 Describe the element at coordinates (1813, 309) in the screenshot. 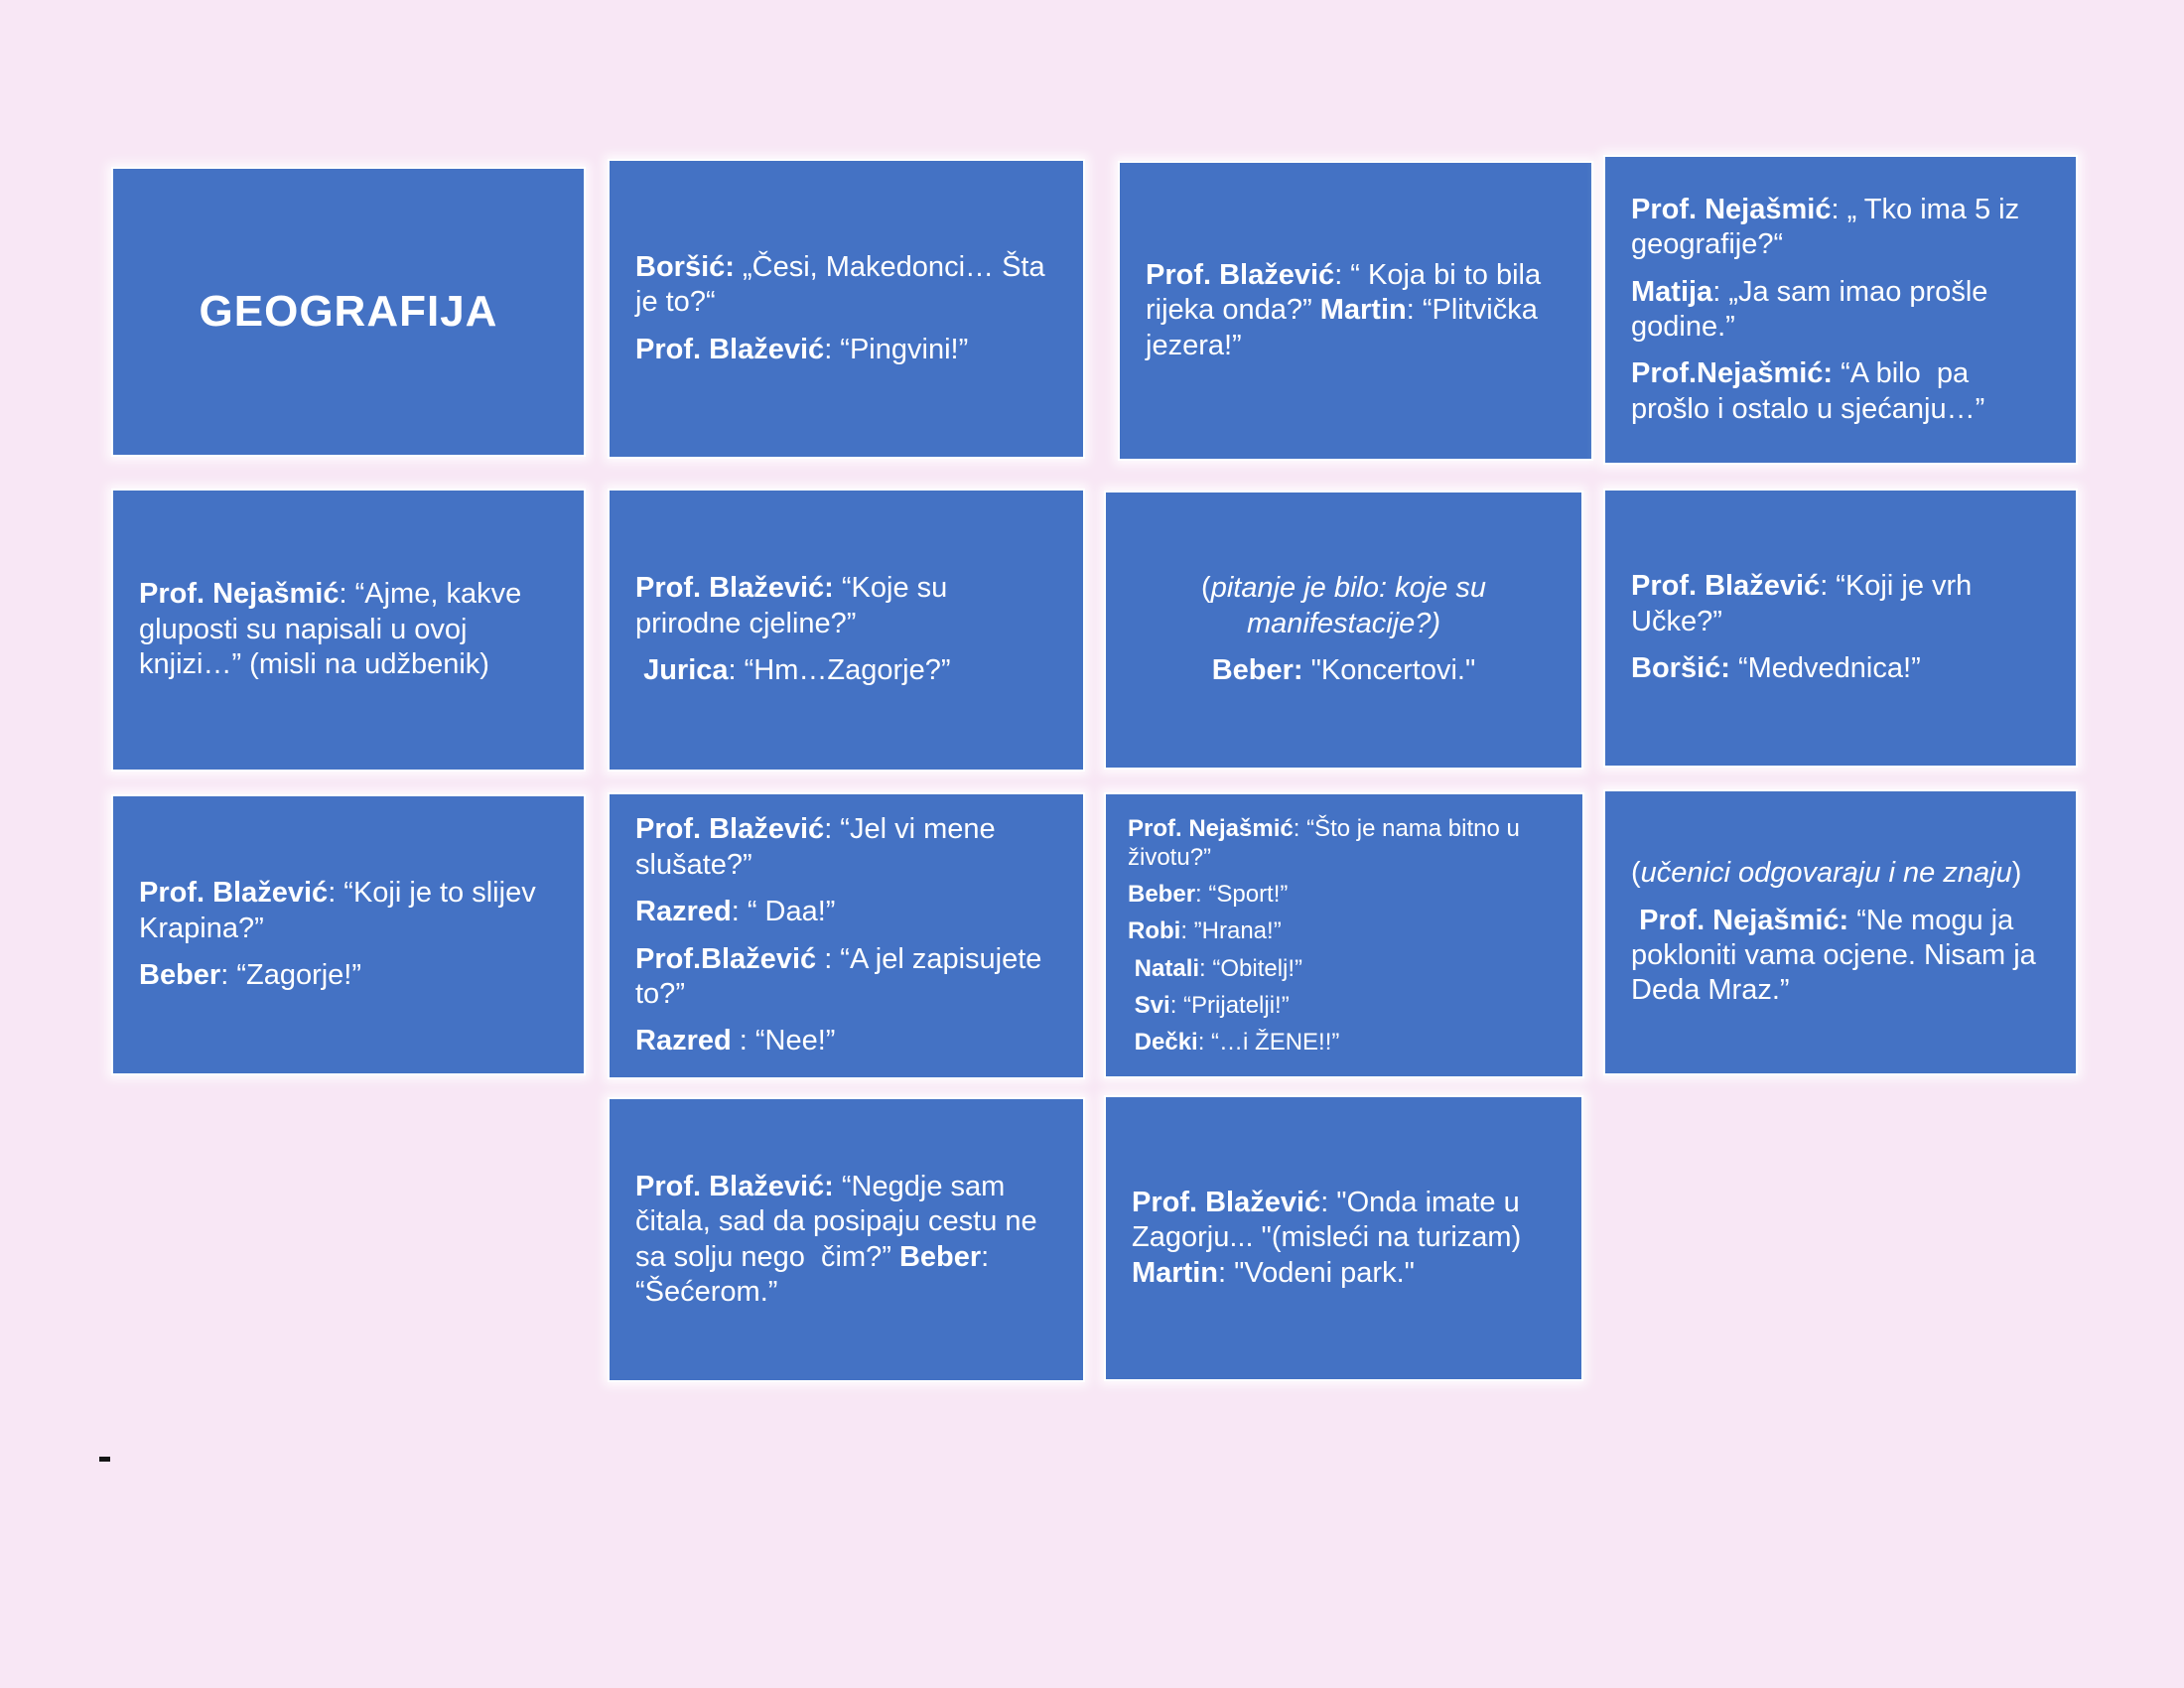

I see `quote-text: : „Ja sam imao prošle godine.”` at that location.